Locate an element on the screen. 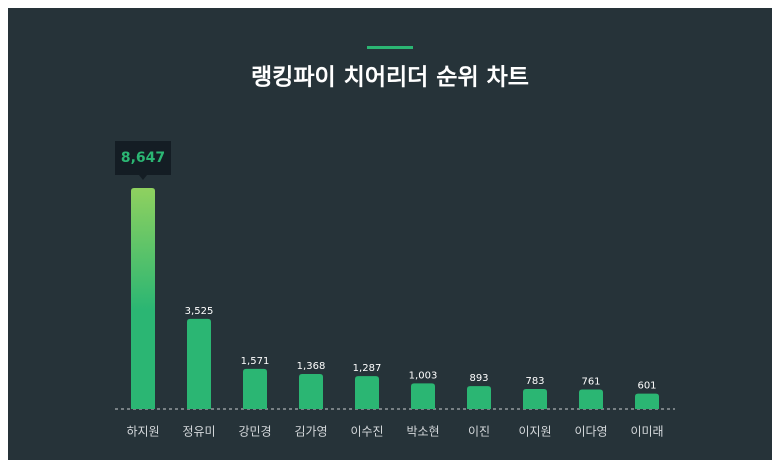  value-label: 8,647 is located at coordinates (143, 158).